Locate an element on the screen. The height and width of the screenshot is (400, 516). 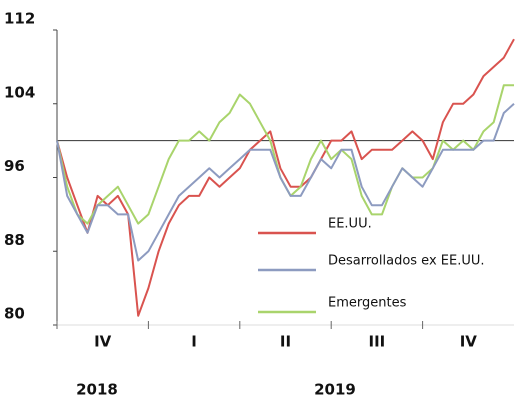
y-tick-label: 104 is located at coordinates (19, 92).